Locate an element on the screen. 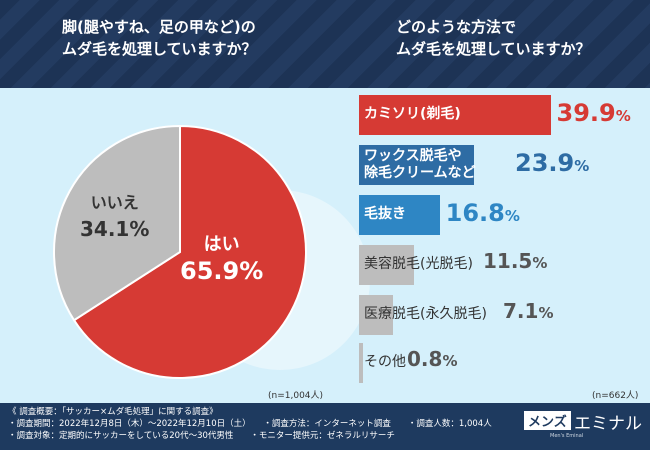 The width and height of the screenshot is (650, 450). mens-eminal-logo: メンズ エミナル Men's Eminal is located at coordinates (576, 427).